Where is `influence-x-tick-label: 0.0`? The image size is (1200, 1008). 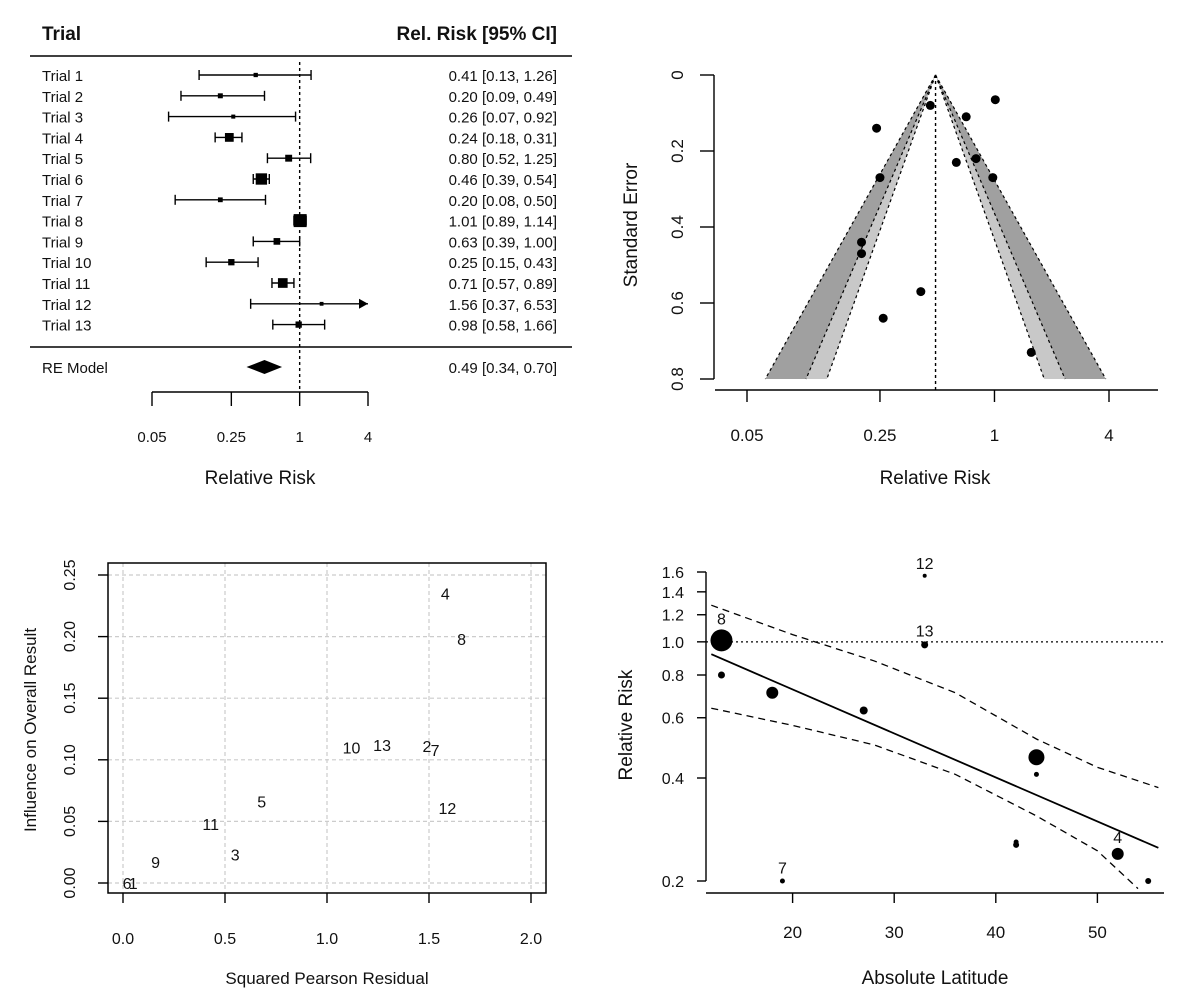 influence-x-tick-label: 0.0 is located at coordinates (123, 939).